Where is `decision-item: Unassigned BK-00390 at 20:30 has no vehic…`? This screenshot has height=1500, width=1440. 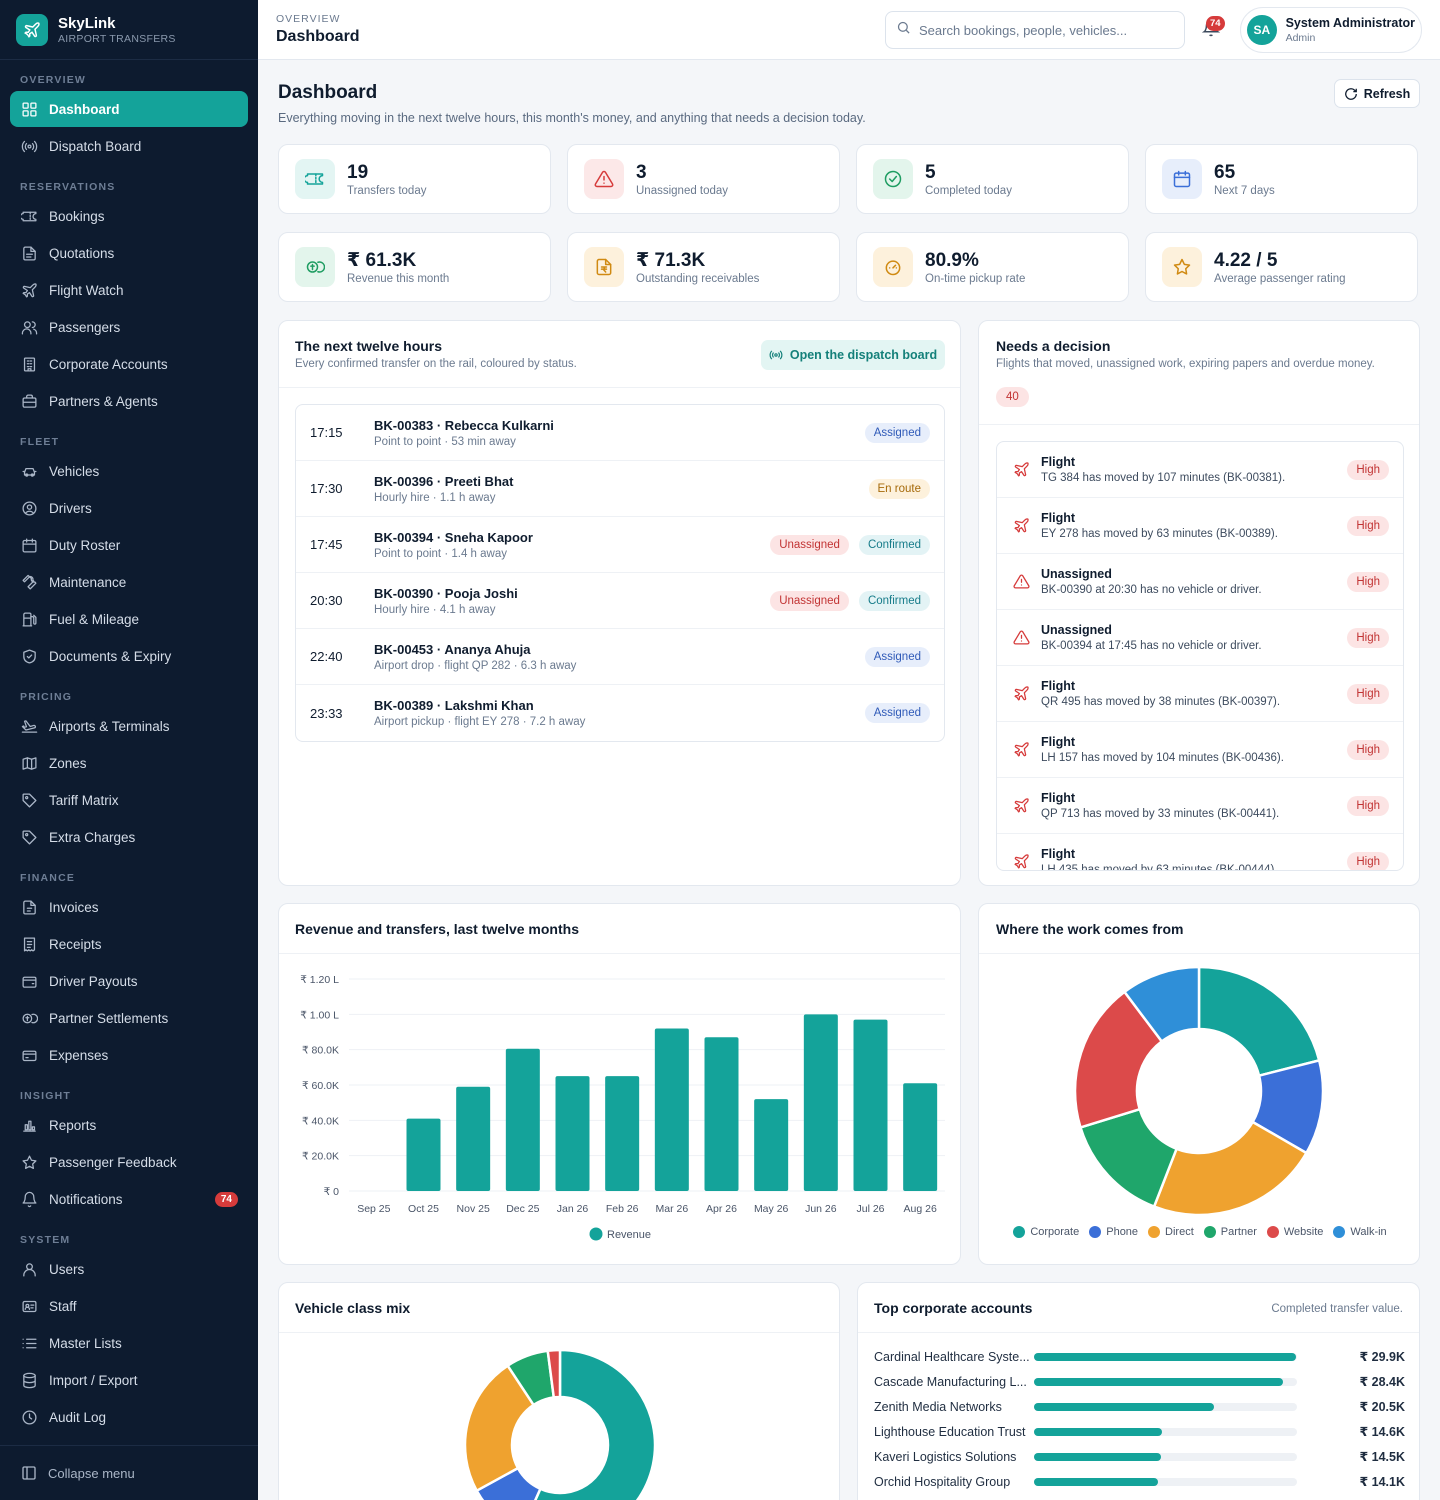 decision-item: Unassigned BK-00390 at 20:30 has no vehic… is located at coordinates (1200, 582).